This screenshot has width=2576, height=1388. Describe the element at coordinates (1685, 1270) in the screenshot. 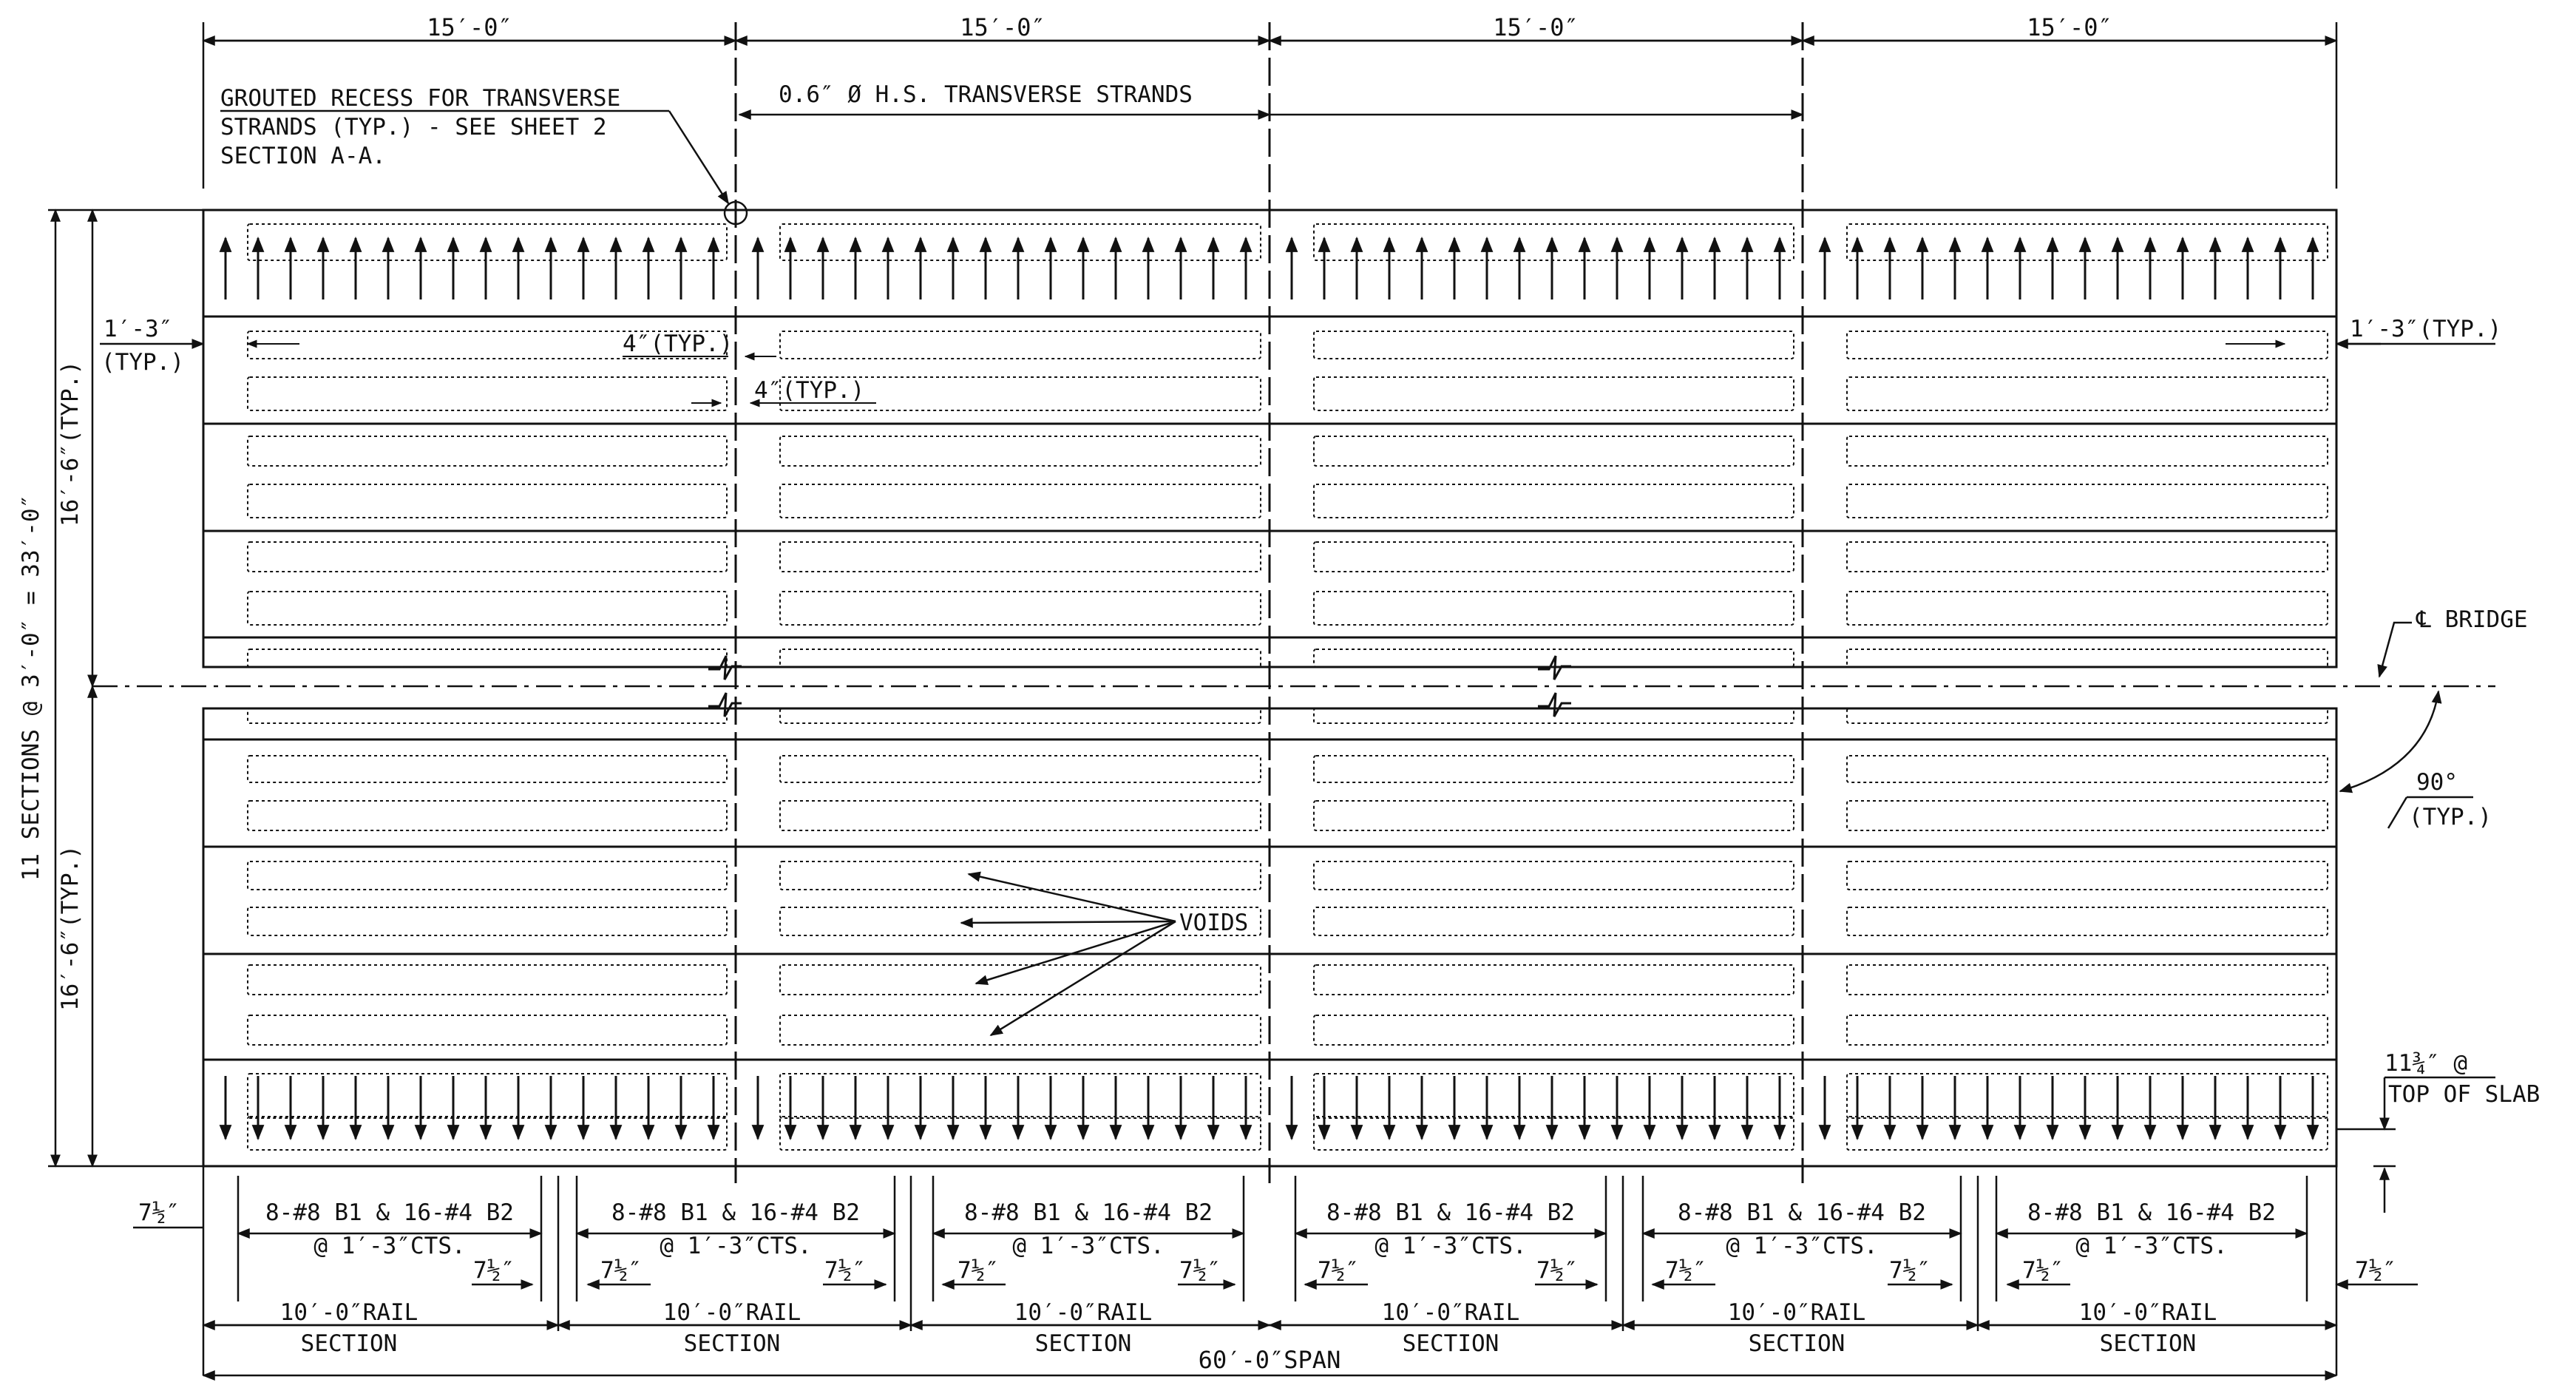

I see `rail-5-edge-left: 7½″` at that location.